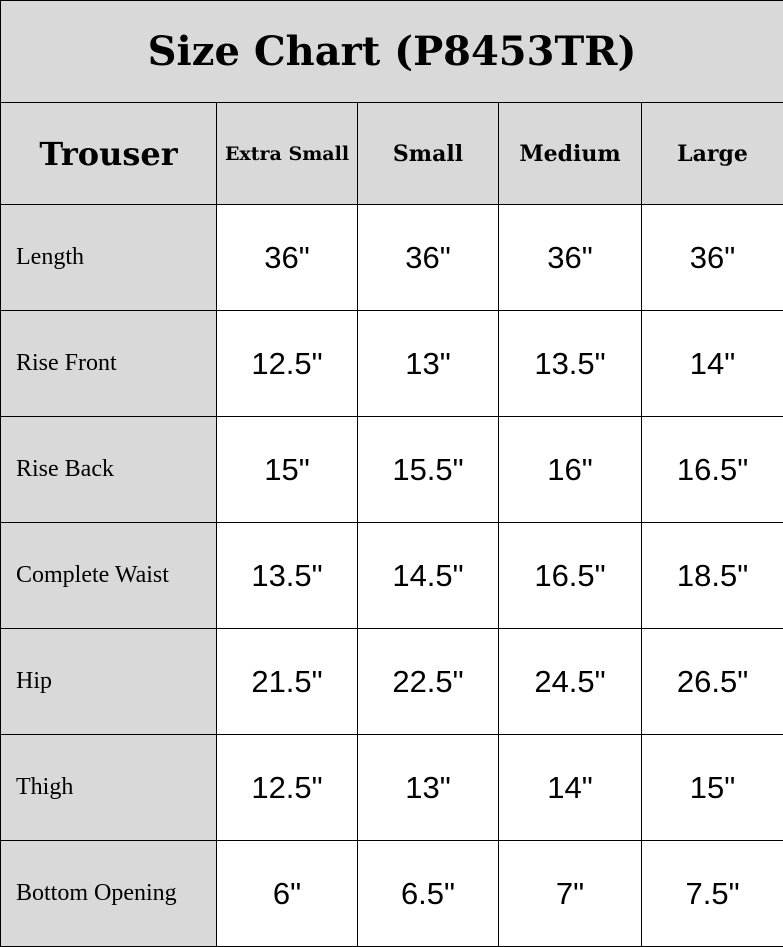 The width and height of the screenshot is (783, 947). I want to click on row-label: Length, so click(109, 258).